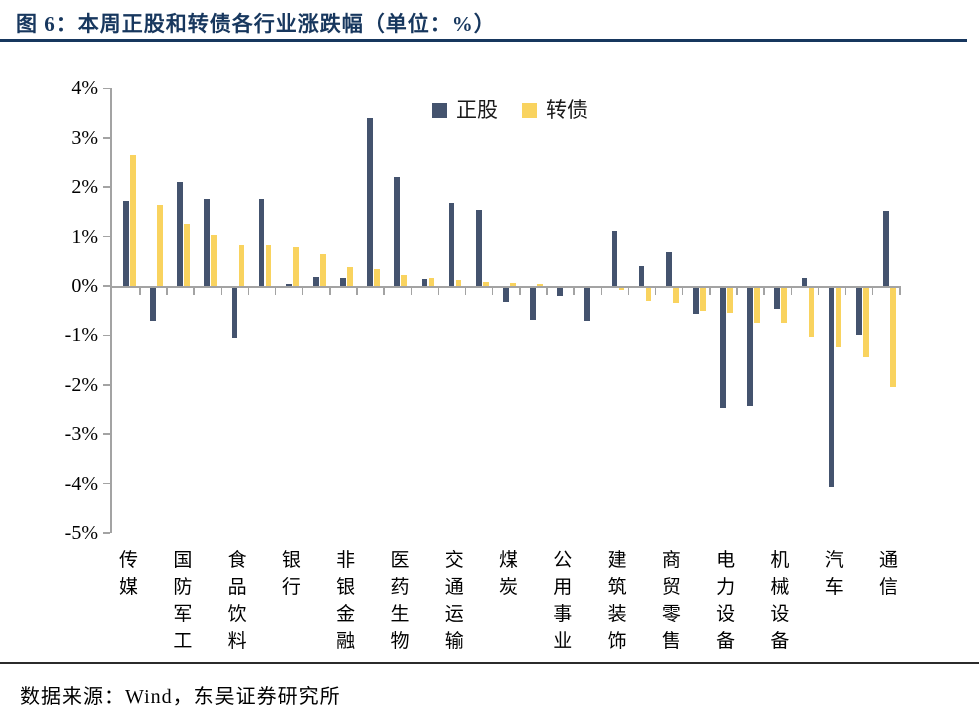  Describe the element at coordinates (129, 574) in the screenshot. I see `x-axis-label: 传媒` at that location.